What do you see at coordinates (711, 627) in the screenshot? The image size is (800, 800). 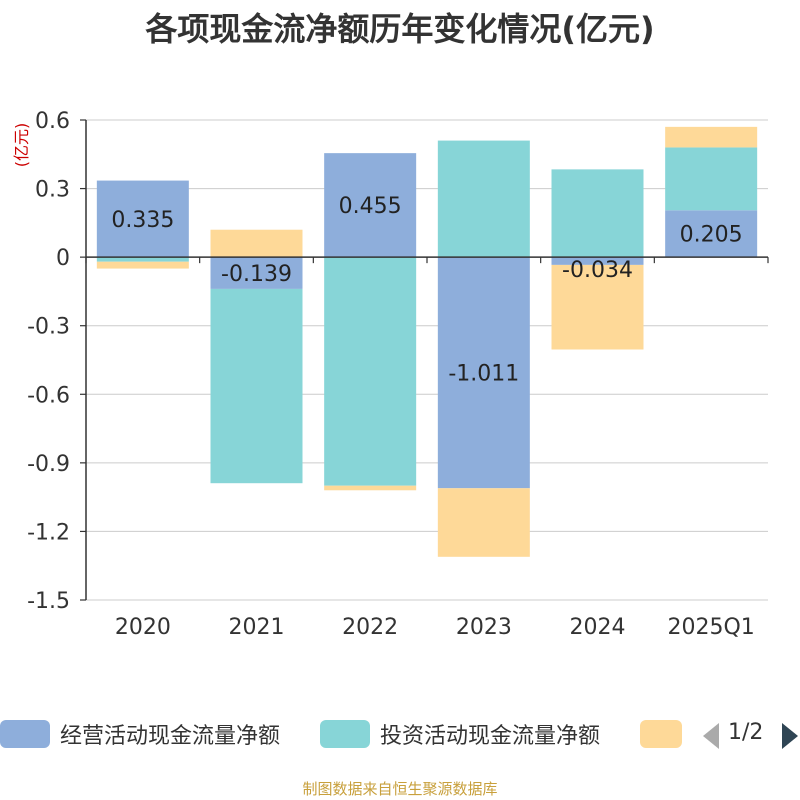 I see `x-tick-label: 2025Q1` at bounding box center [711, 627].